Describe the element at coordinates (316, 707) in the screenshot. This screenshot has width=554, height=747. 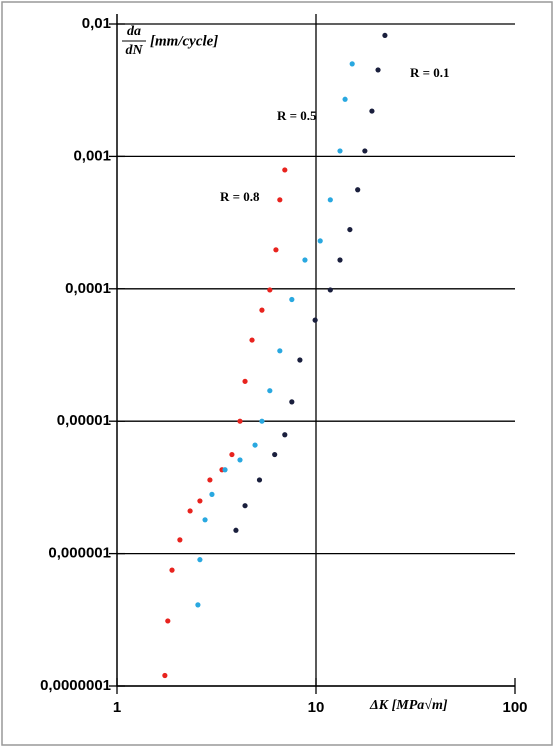
I see `x-tick-label: 10` at that location.